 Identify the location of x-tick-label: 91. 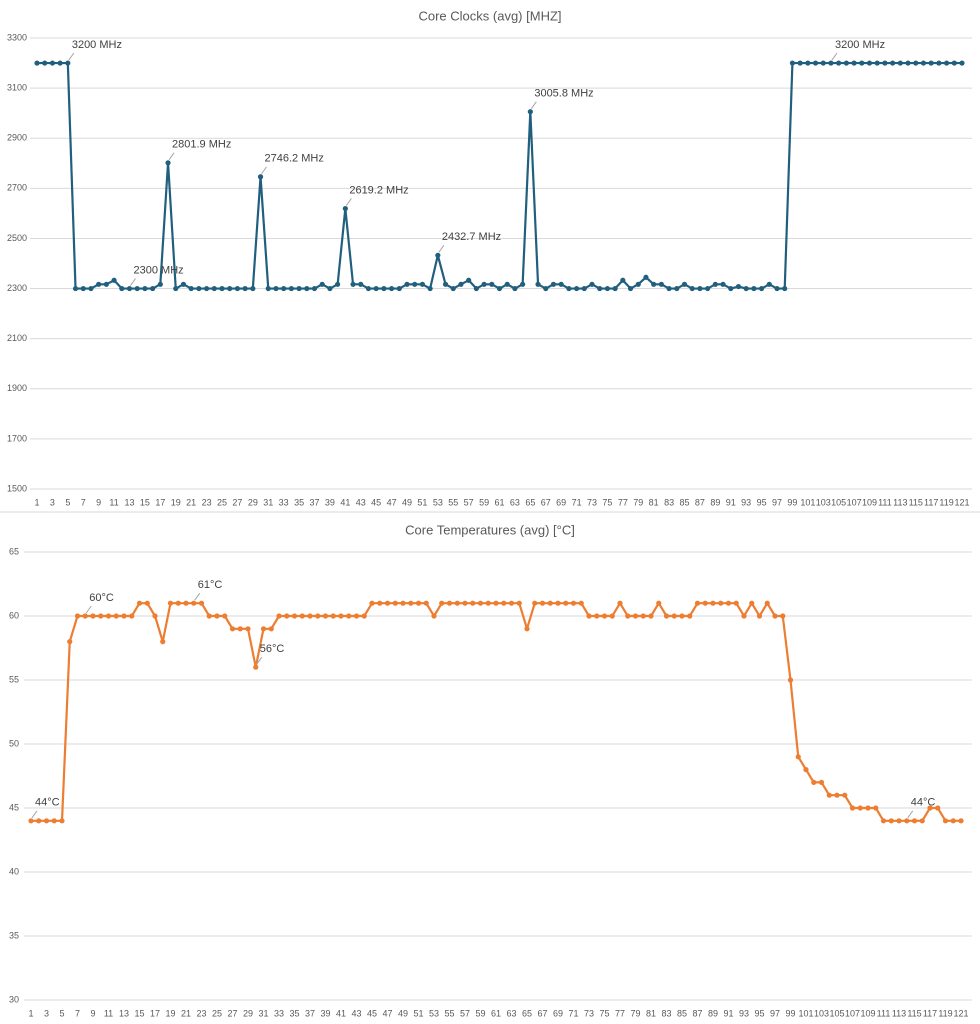
(728, 1013).